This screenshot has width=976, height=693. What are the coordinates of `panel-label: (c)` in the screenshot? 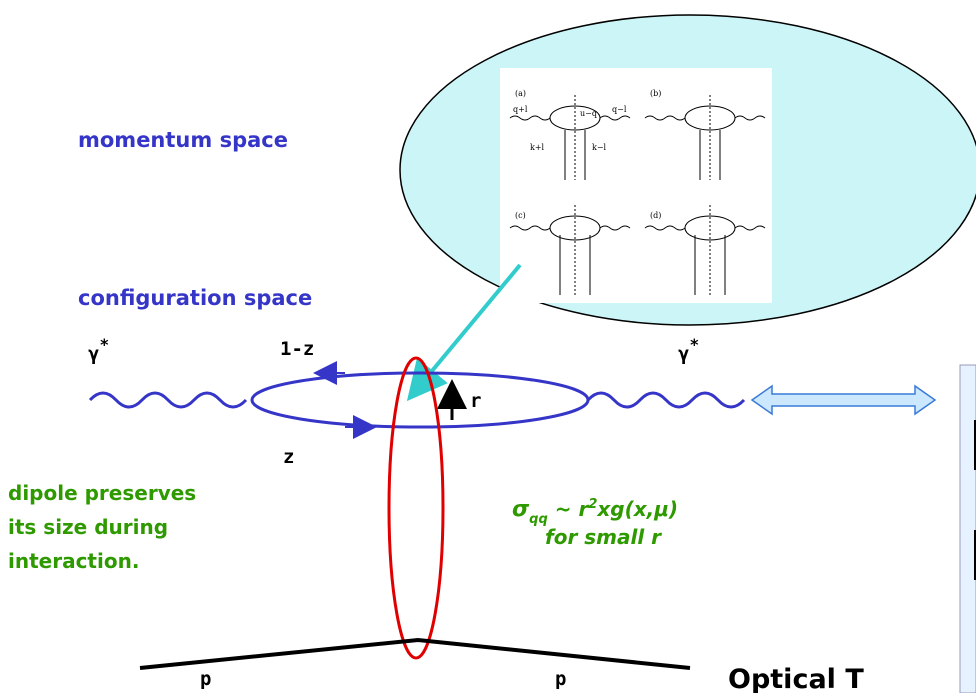 It's located at (520, 215).